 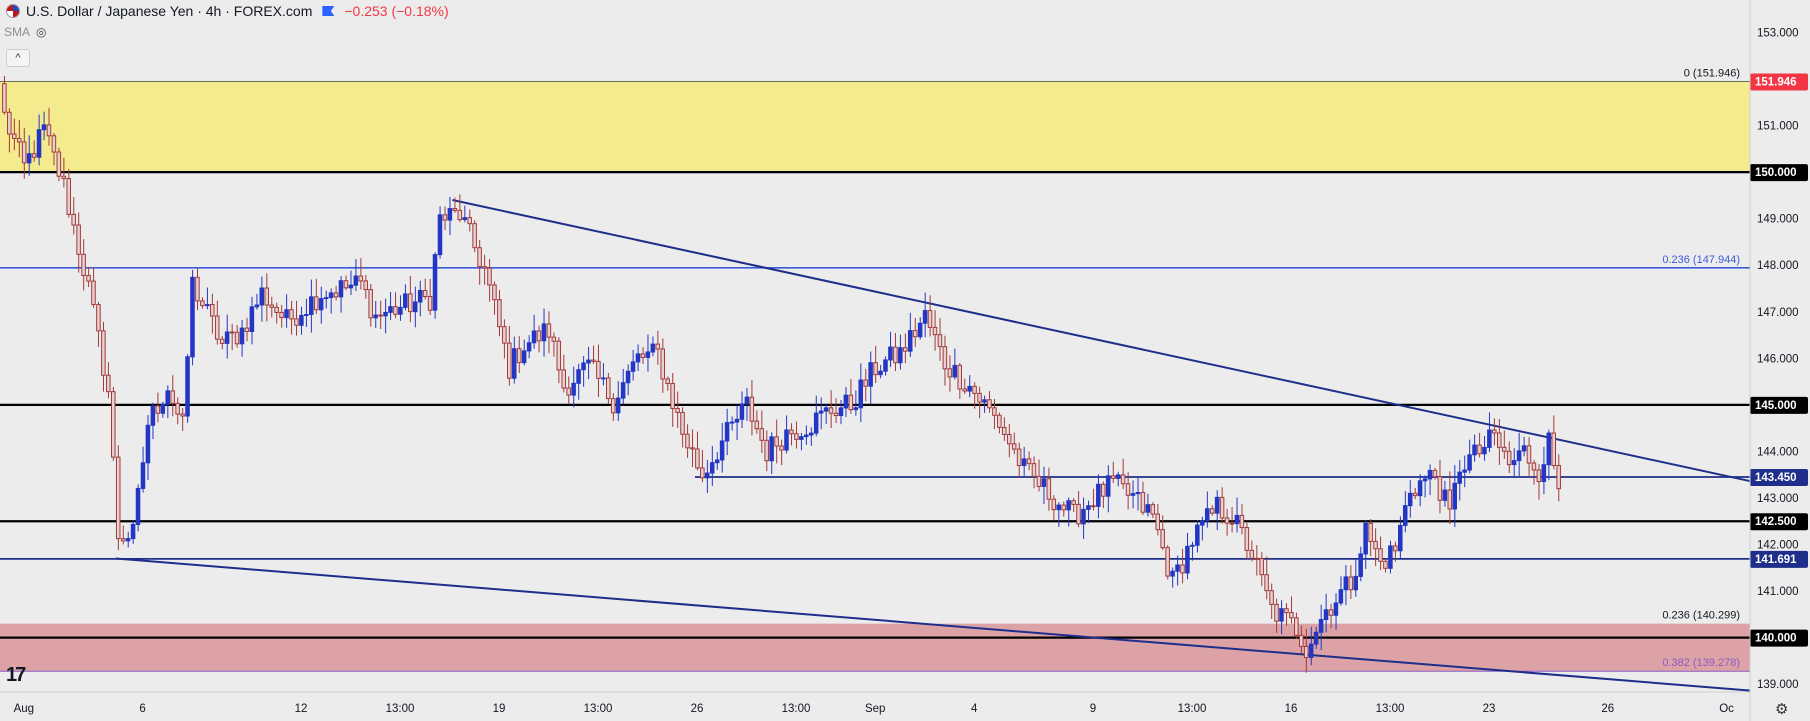 I want to click on indicator-legend: SMA ◎, so click(x=25, y=32).